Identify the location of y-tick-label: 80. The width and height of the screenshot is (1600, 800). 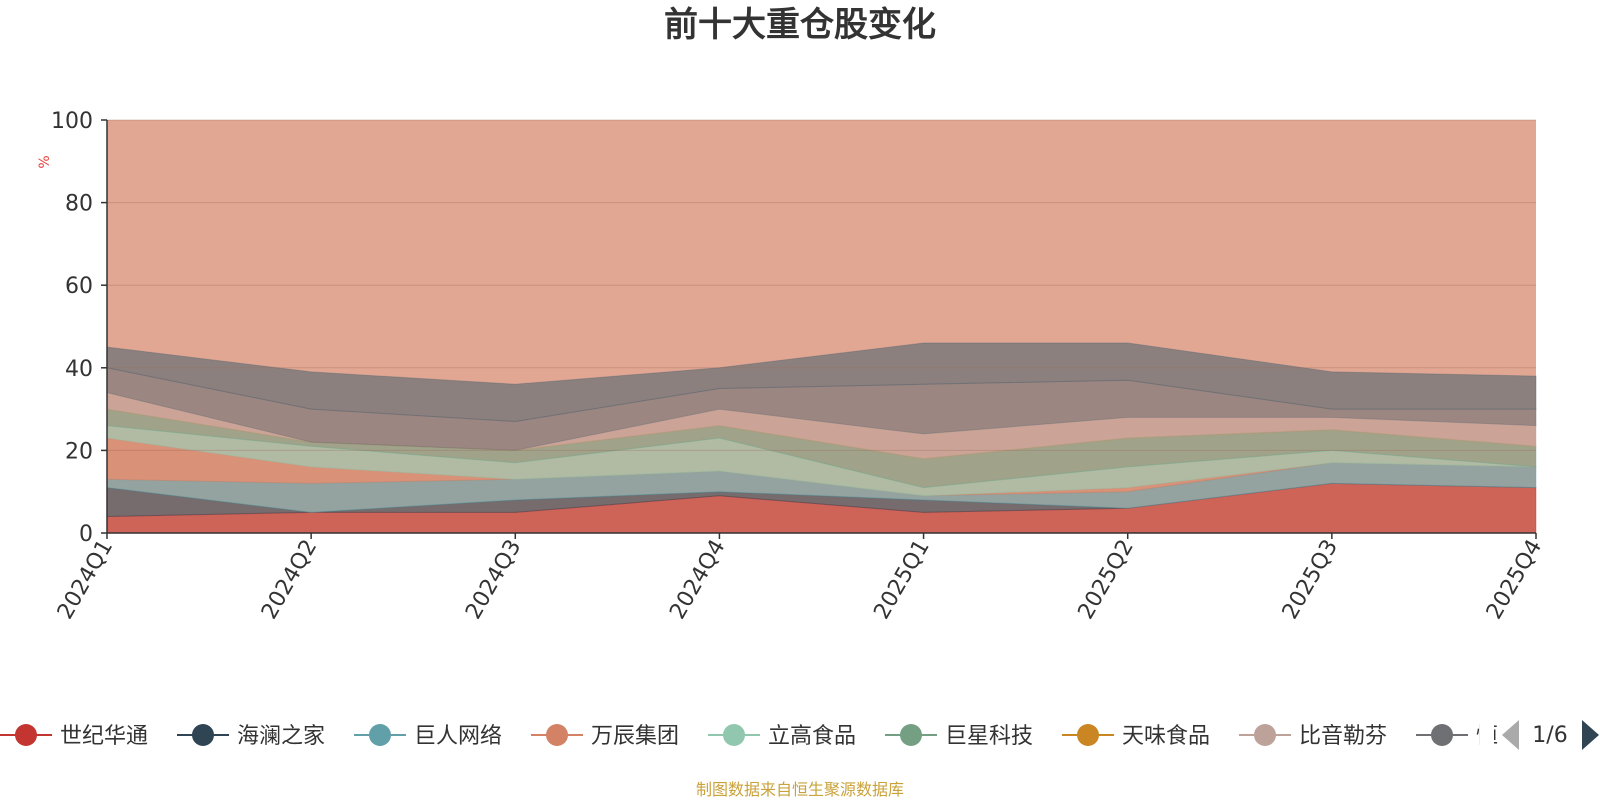
(79, 204).